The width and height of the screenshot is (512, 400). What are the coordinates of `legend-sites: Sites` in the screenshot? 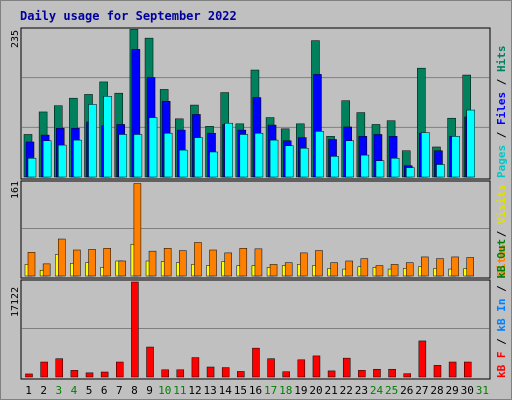 It's located at (501, 260).